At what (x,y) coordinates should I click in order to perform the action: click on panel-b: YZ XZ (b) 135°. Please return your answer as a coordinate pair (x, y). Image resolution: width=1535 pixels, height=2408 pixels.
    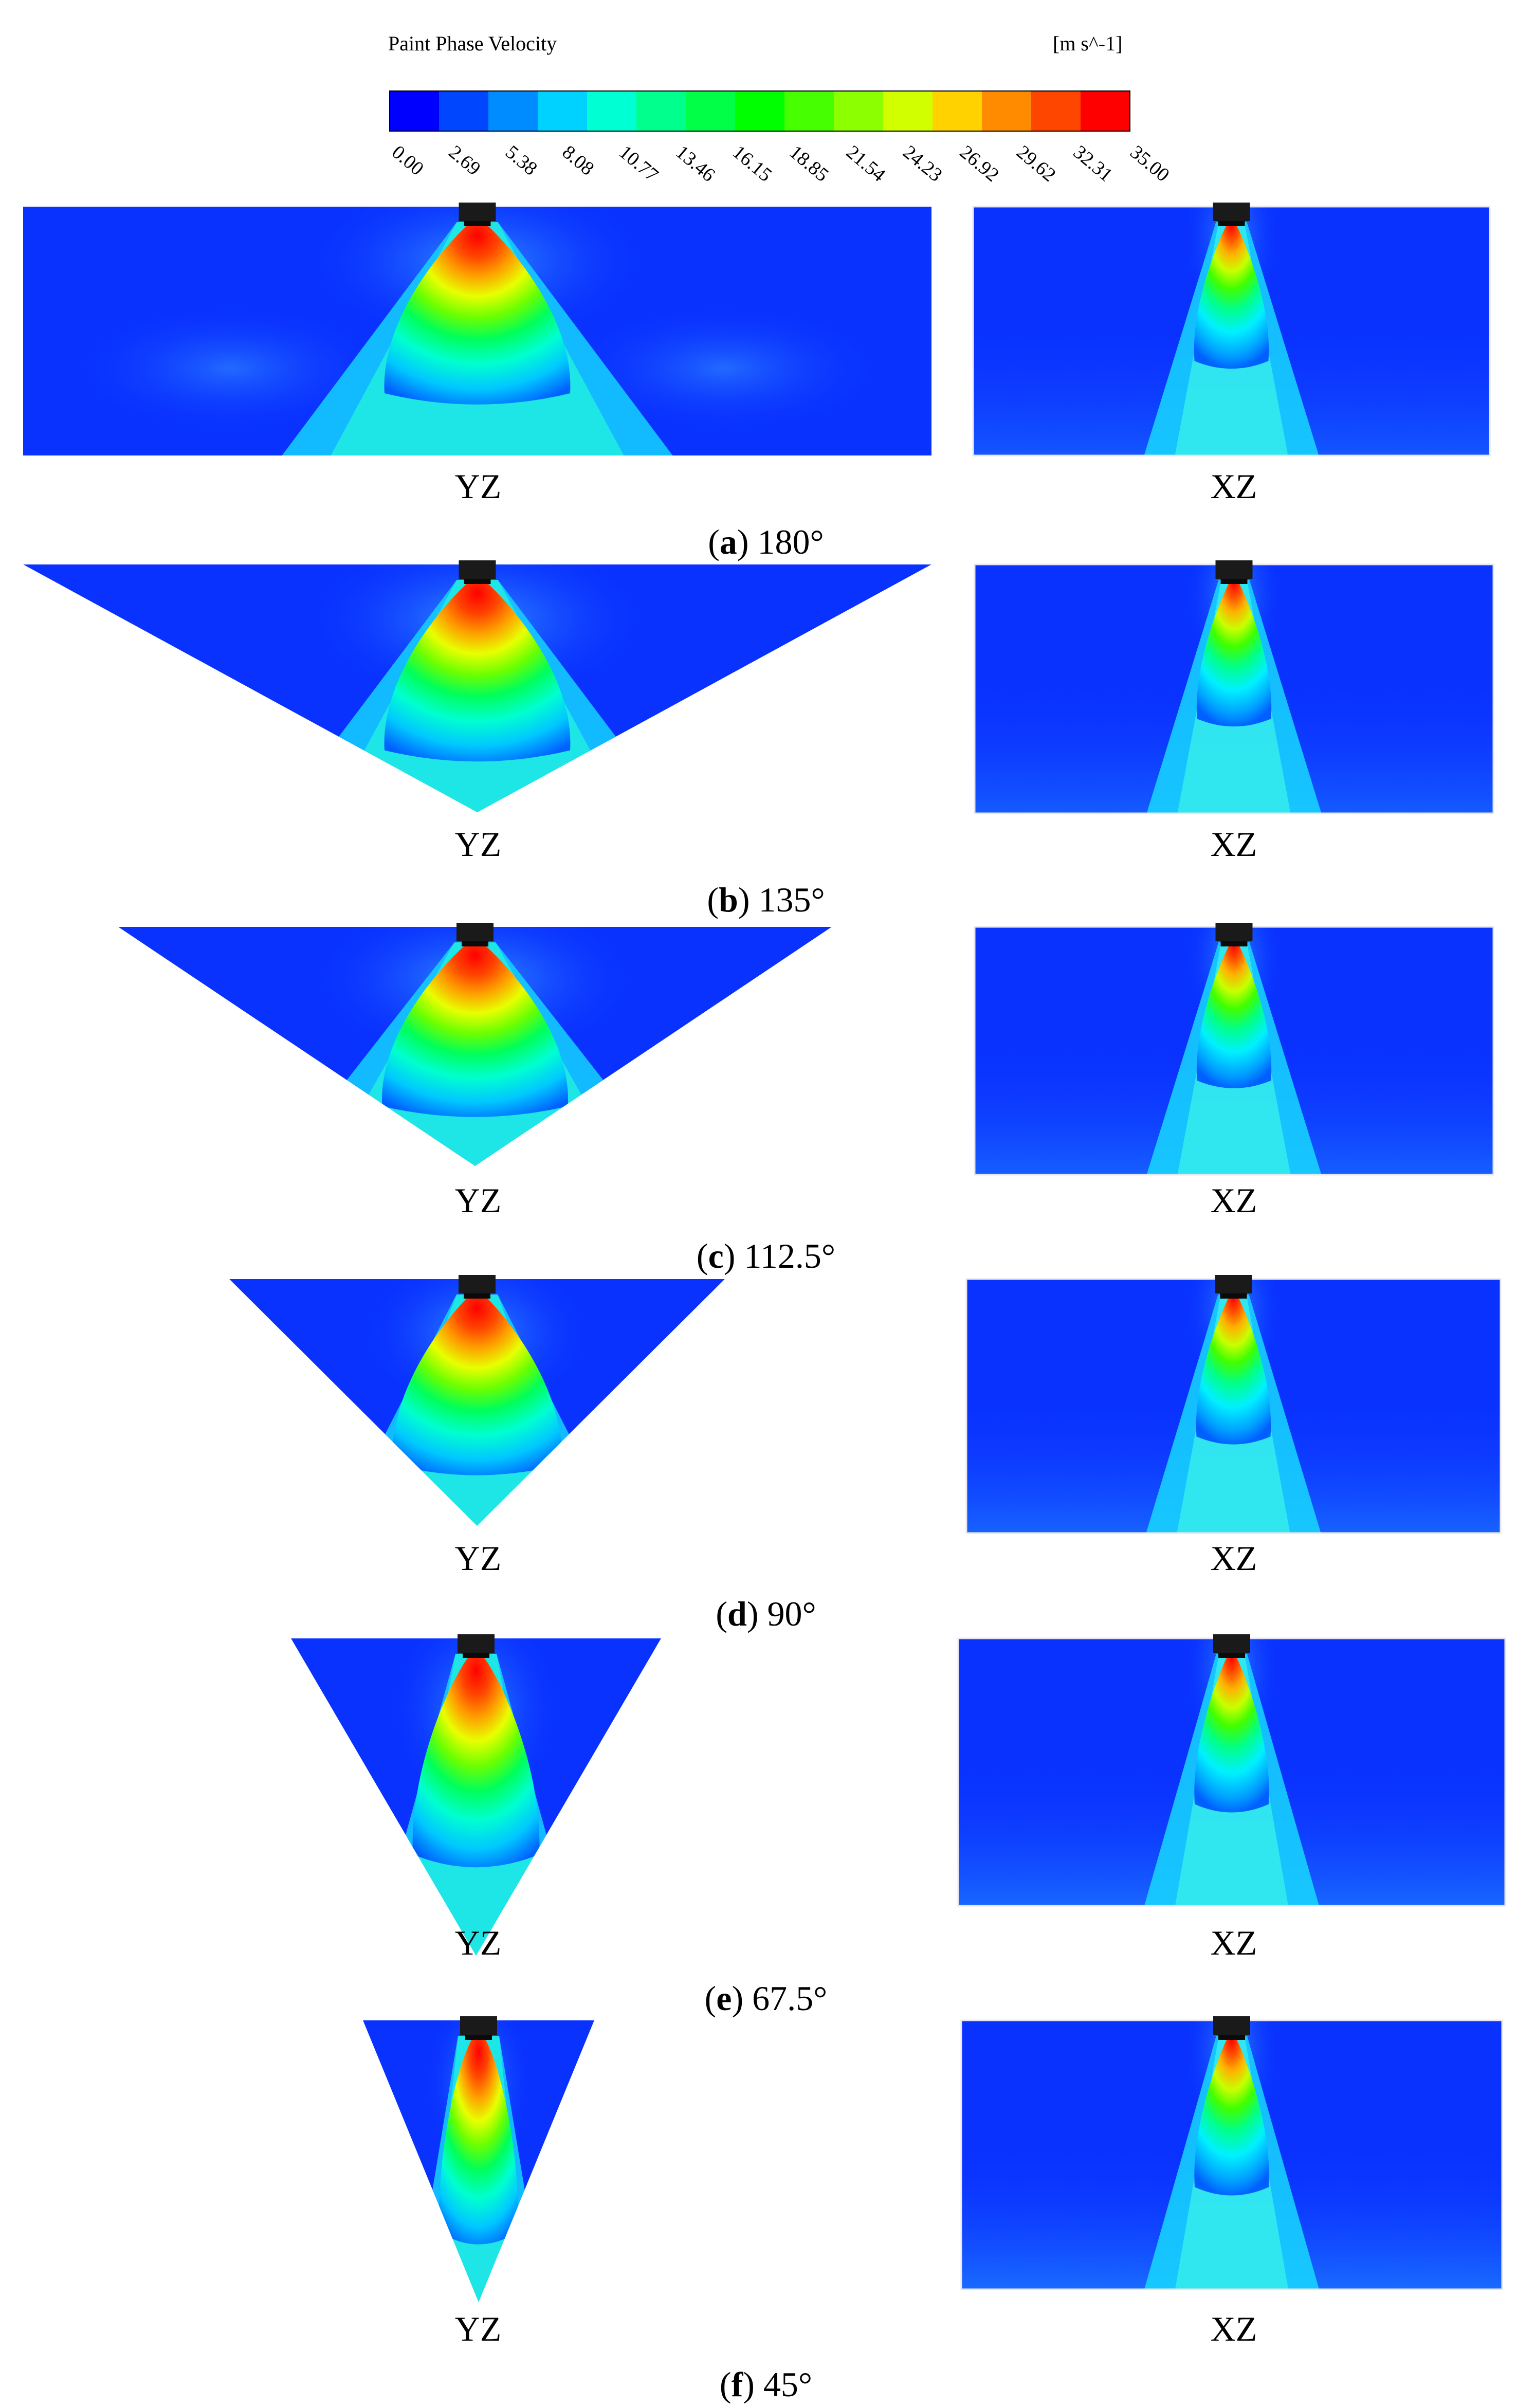
    Looking at the image, I should click on (758, 739).